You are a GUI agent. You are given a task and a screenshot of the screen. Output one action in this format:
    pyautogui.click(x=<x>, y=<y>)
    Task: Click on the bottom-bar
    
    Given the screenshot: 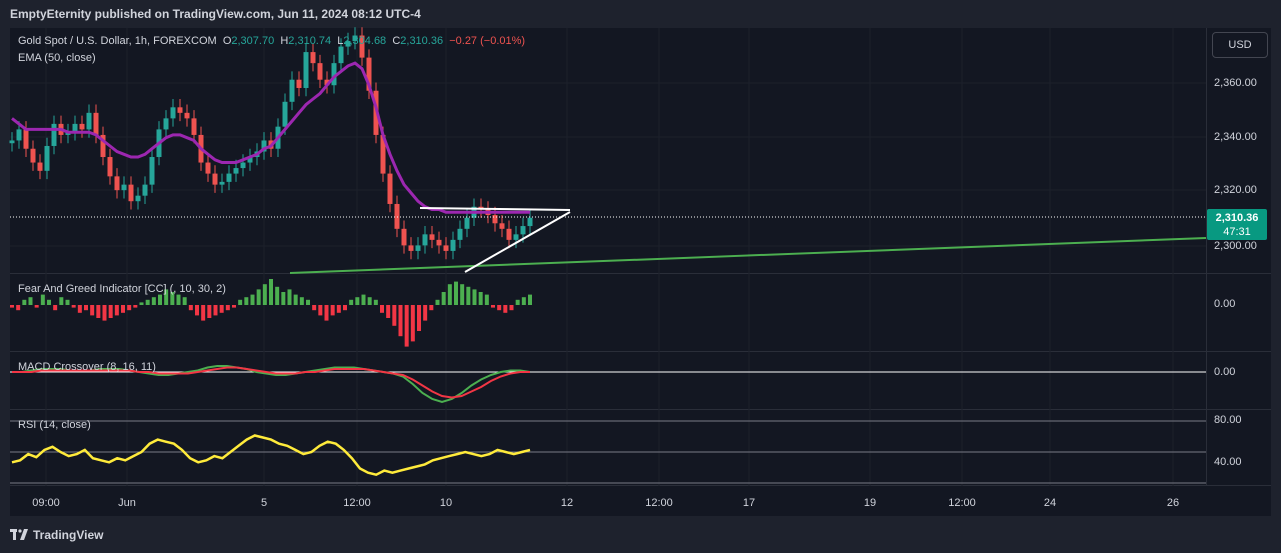 What is the action you would take?
    pyautogui.click(x=640, y=534)
    